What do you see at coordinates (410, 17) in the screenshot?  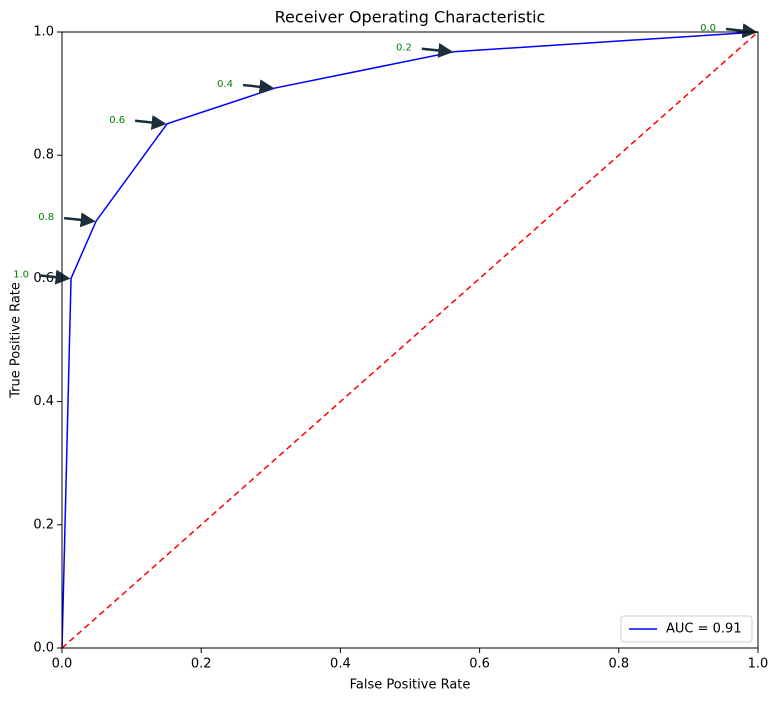 I see `chart-title: Receiver Operating Characteristic` at bounding box center [410, 17].